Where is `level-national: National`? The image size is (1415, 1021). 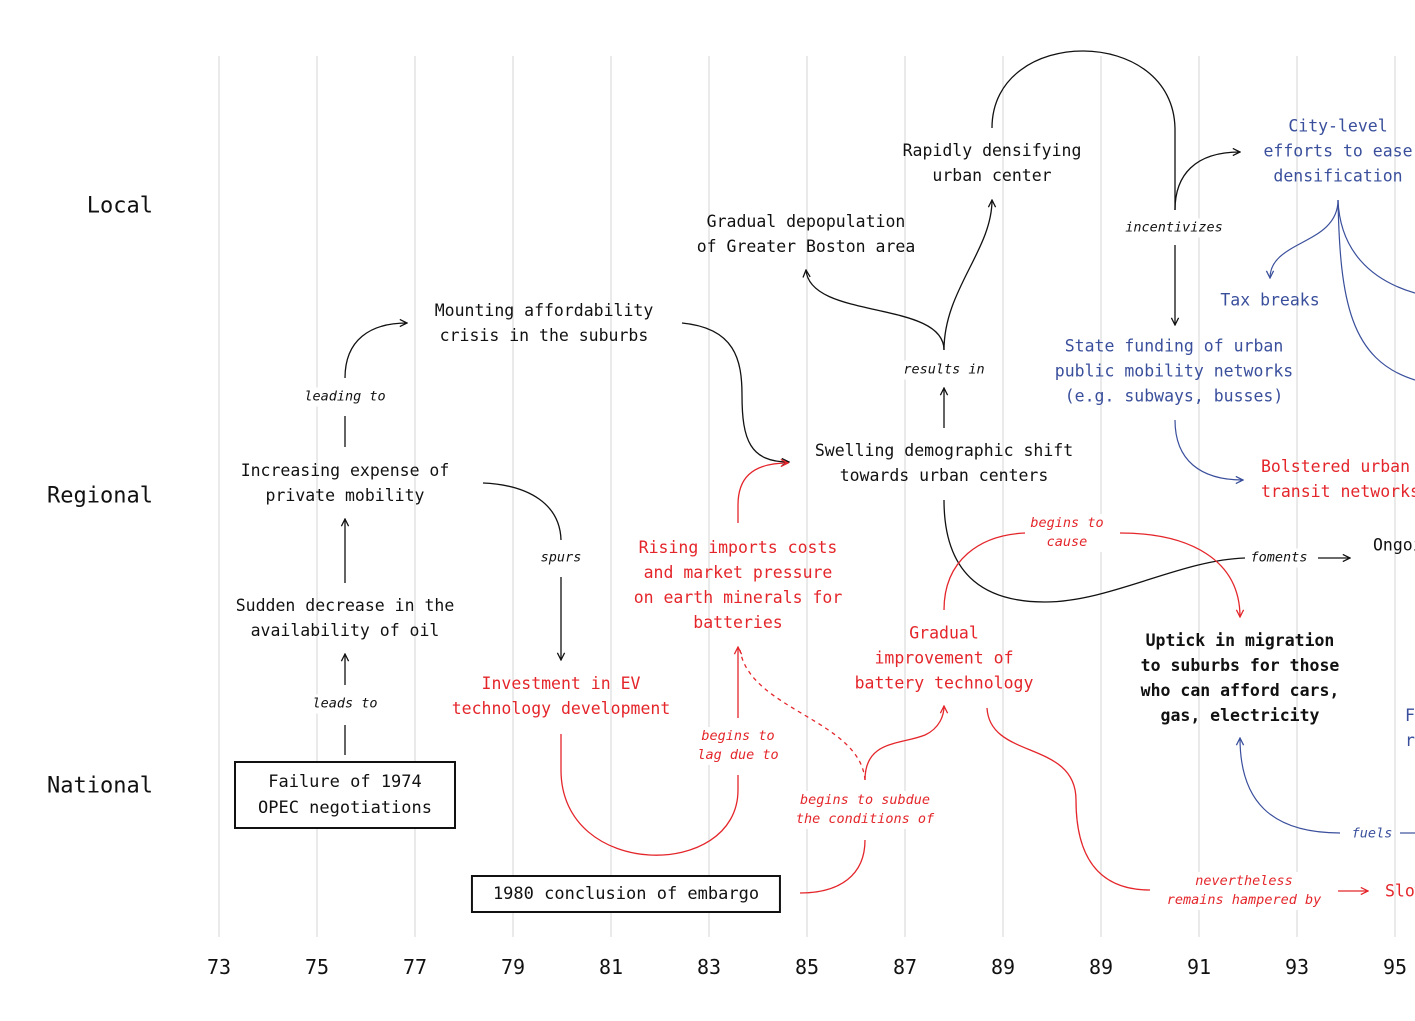
level-national: National is located at coordinates (100, 786).